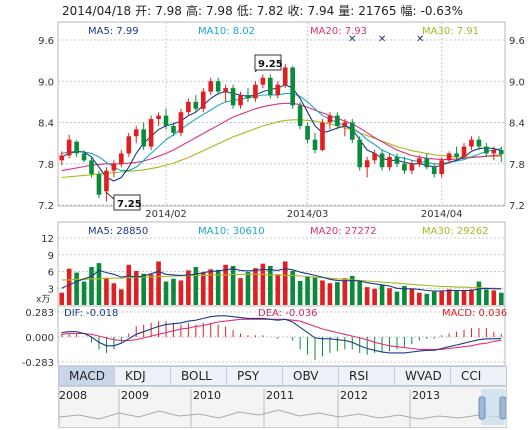 This screenshot has height=430, width=531. Describe the element at coordinates (87, 376) in the screenshot. I see `tab-macd: MACD` at that location.